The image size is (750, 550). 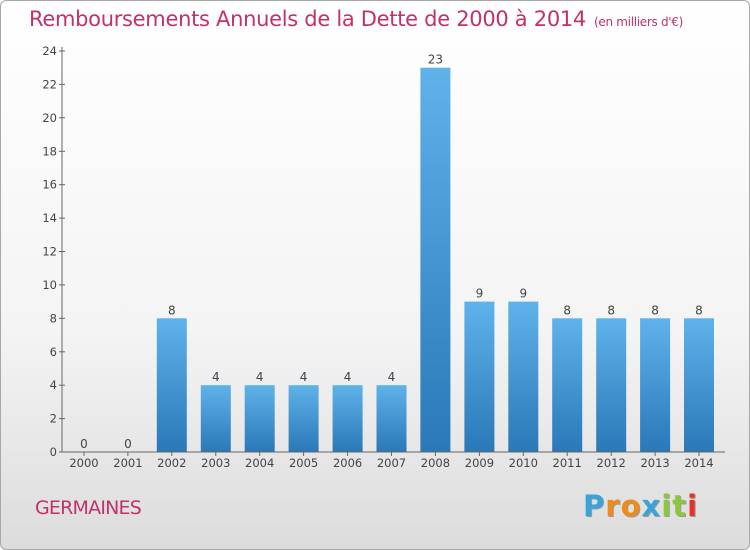 What do you see at coordinates (84, 444) in the screenshot?
I see `value-label-2000: 0` at bounding box center [84, 444].